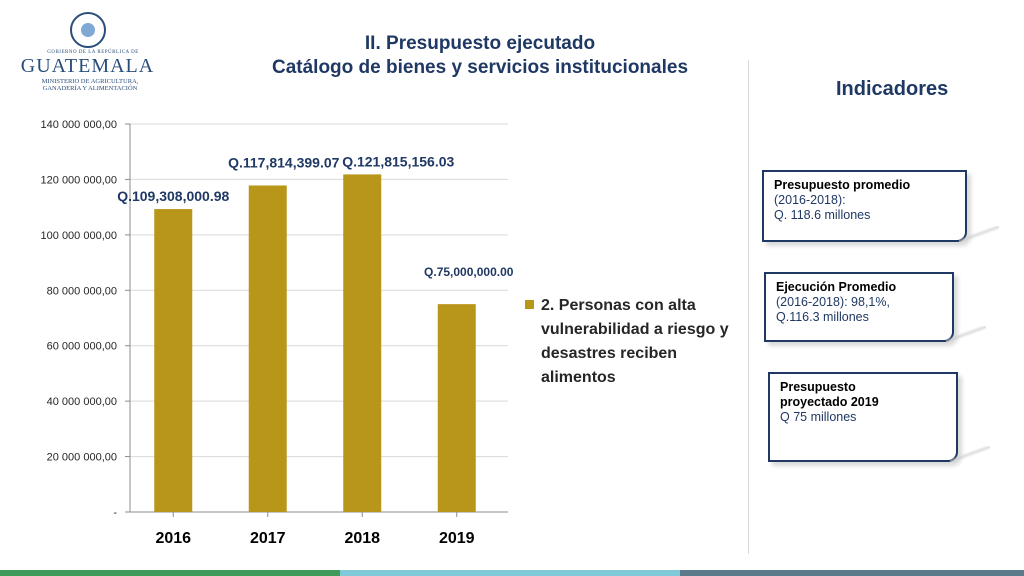 This screenshot has height=576, width=1024. I want to click on footer-segment-slate, so click(852, 573).